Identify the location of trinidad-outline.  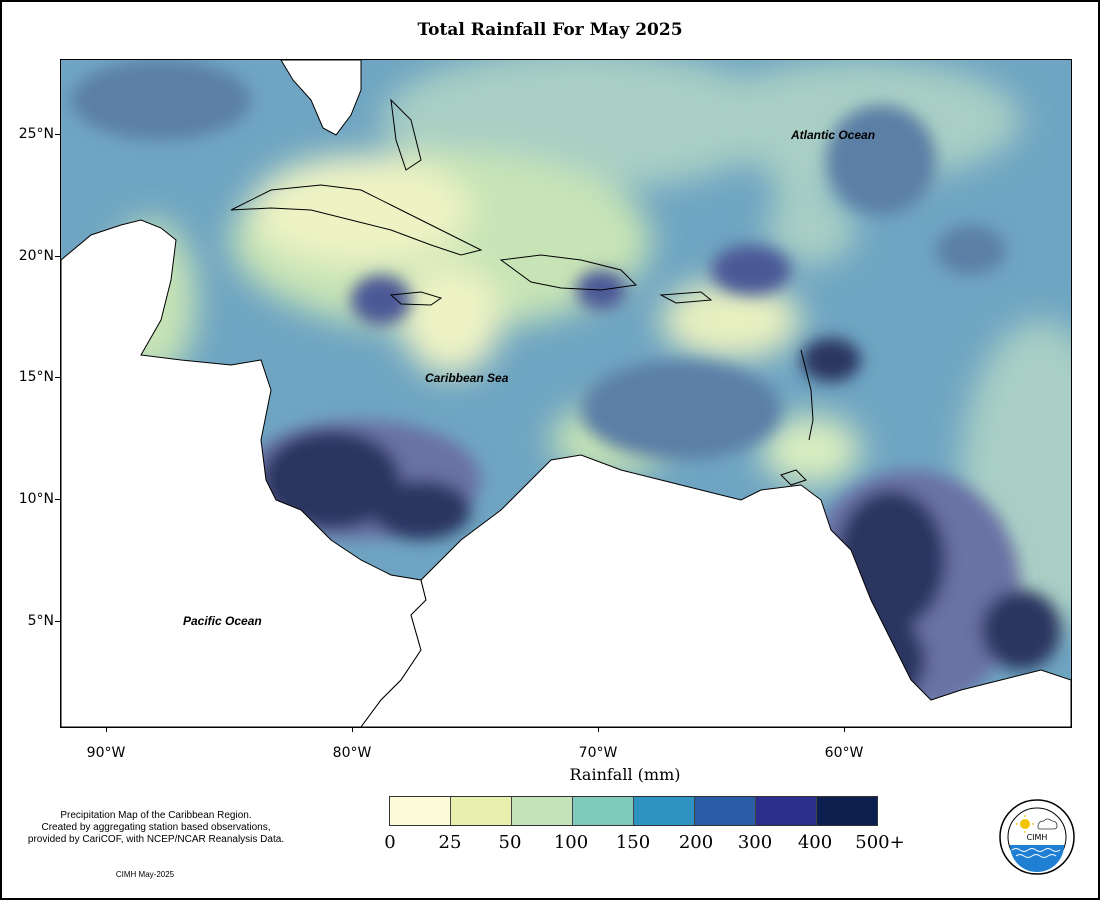
(793, 477).